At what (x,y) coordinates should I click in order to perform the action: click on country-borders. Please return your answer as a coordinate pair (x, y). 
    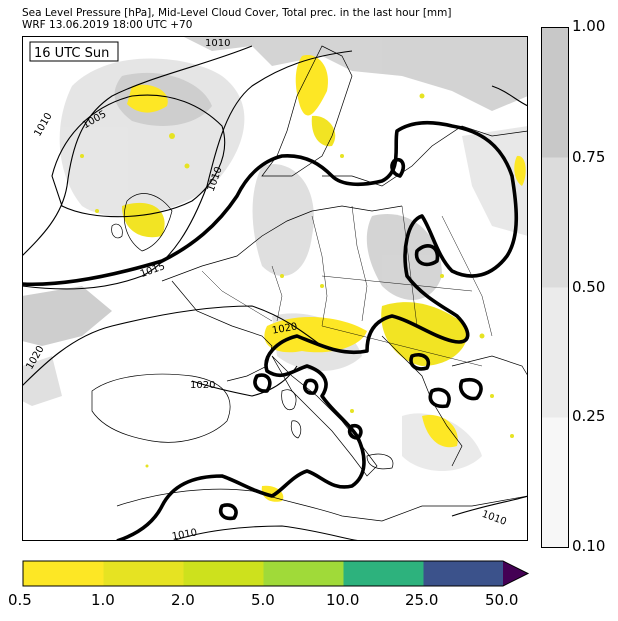
    Looking at the image, I should click on (347, 286).